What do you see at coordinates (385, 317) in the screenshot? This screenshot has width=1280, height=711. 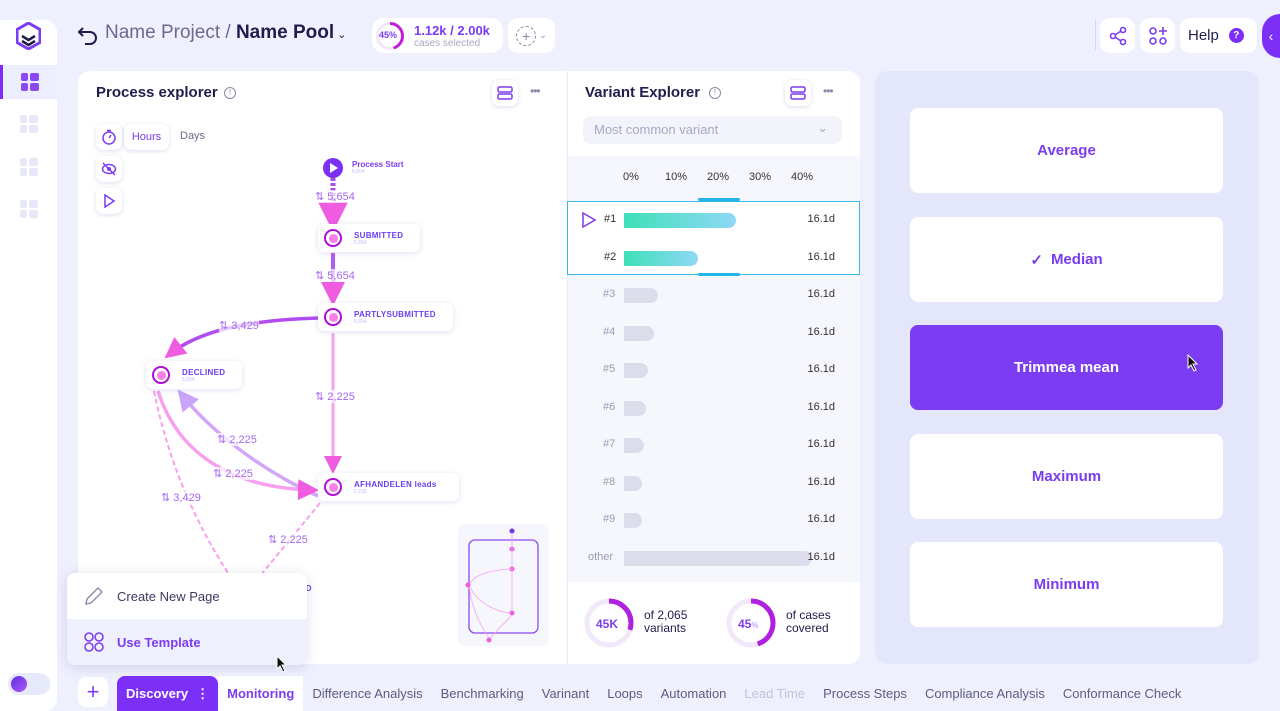 I see `node-partlysubmitted: PARTLYSUBMITTED 5,654` at bounding box center [385, 317].